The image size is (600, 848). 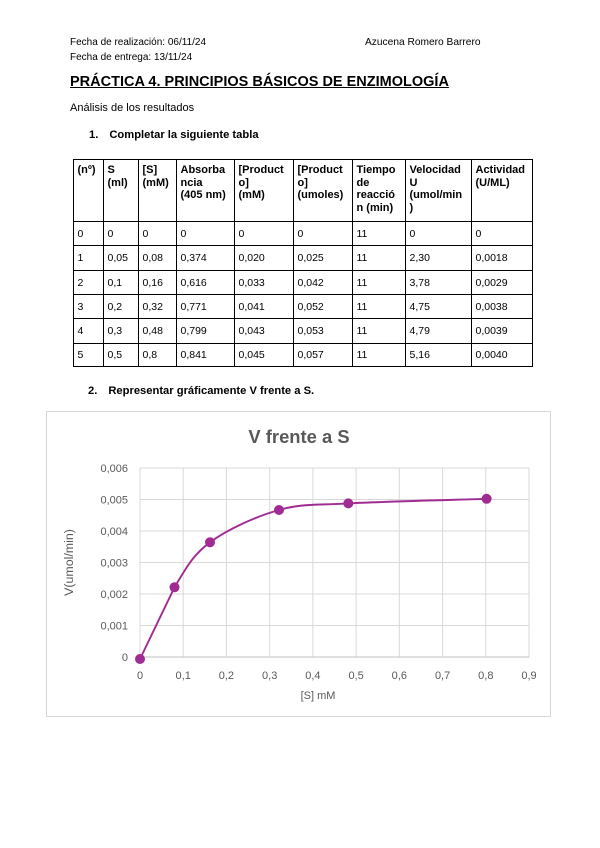 What do you see at coordinates (114, 469) in the screenshot?
I see `svg-text: 0,006` at bounding box center [114, 469].